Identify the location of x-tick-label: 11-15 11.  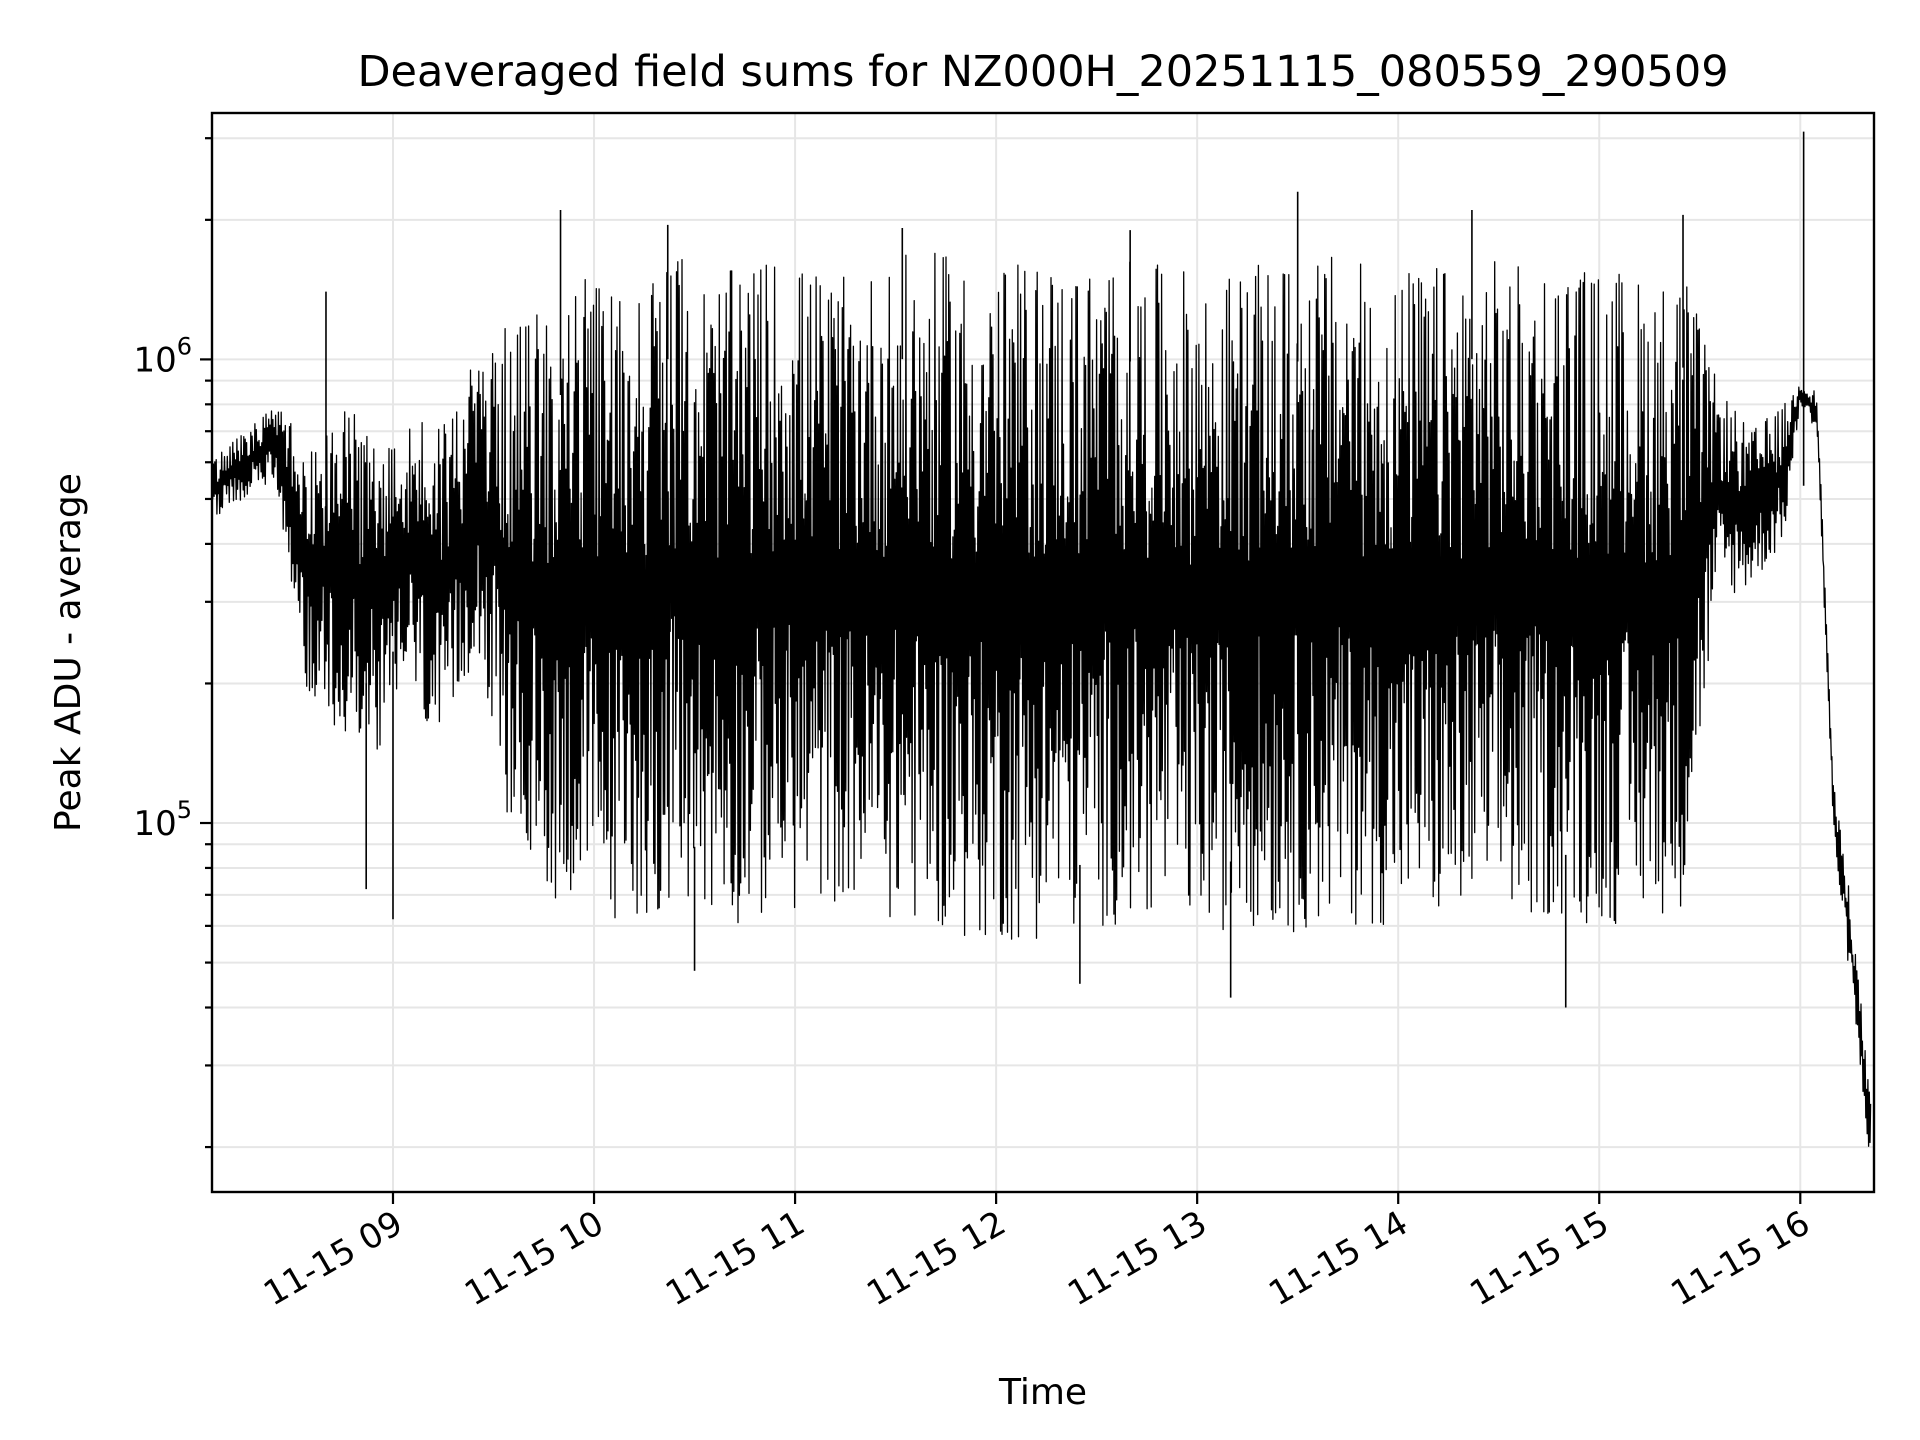
(735, 1258).